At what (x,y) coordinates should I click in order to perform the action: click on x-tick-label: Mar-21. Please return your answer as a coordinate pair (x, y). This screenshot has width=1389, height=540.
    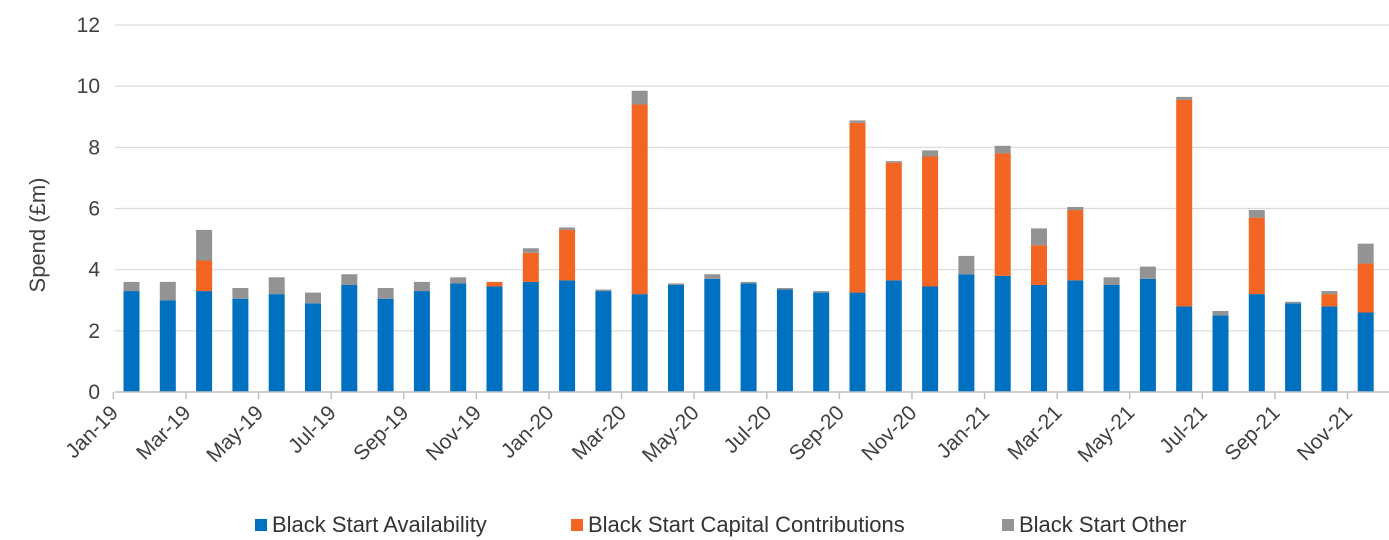
    Looking at the image, I should click on (1034, 432).